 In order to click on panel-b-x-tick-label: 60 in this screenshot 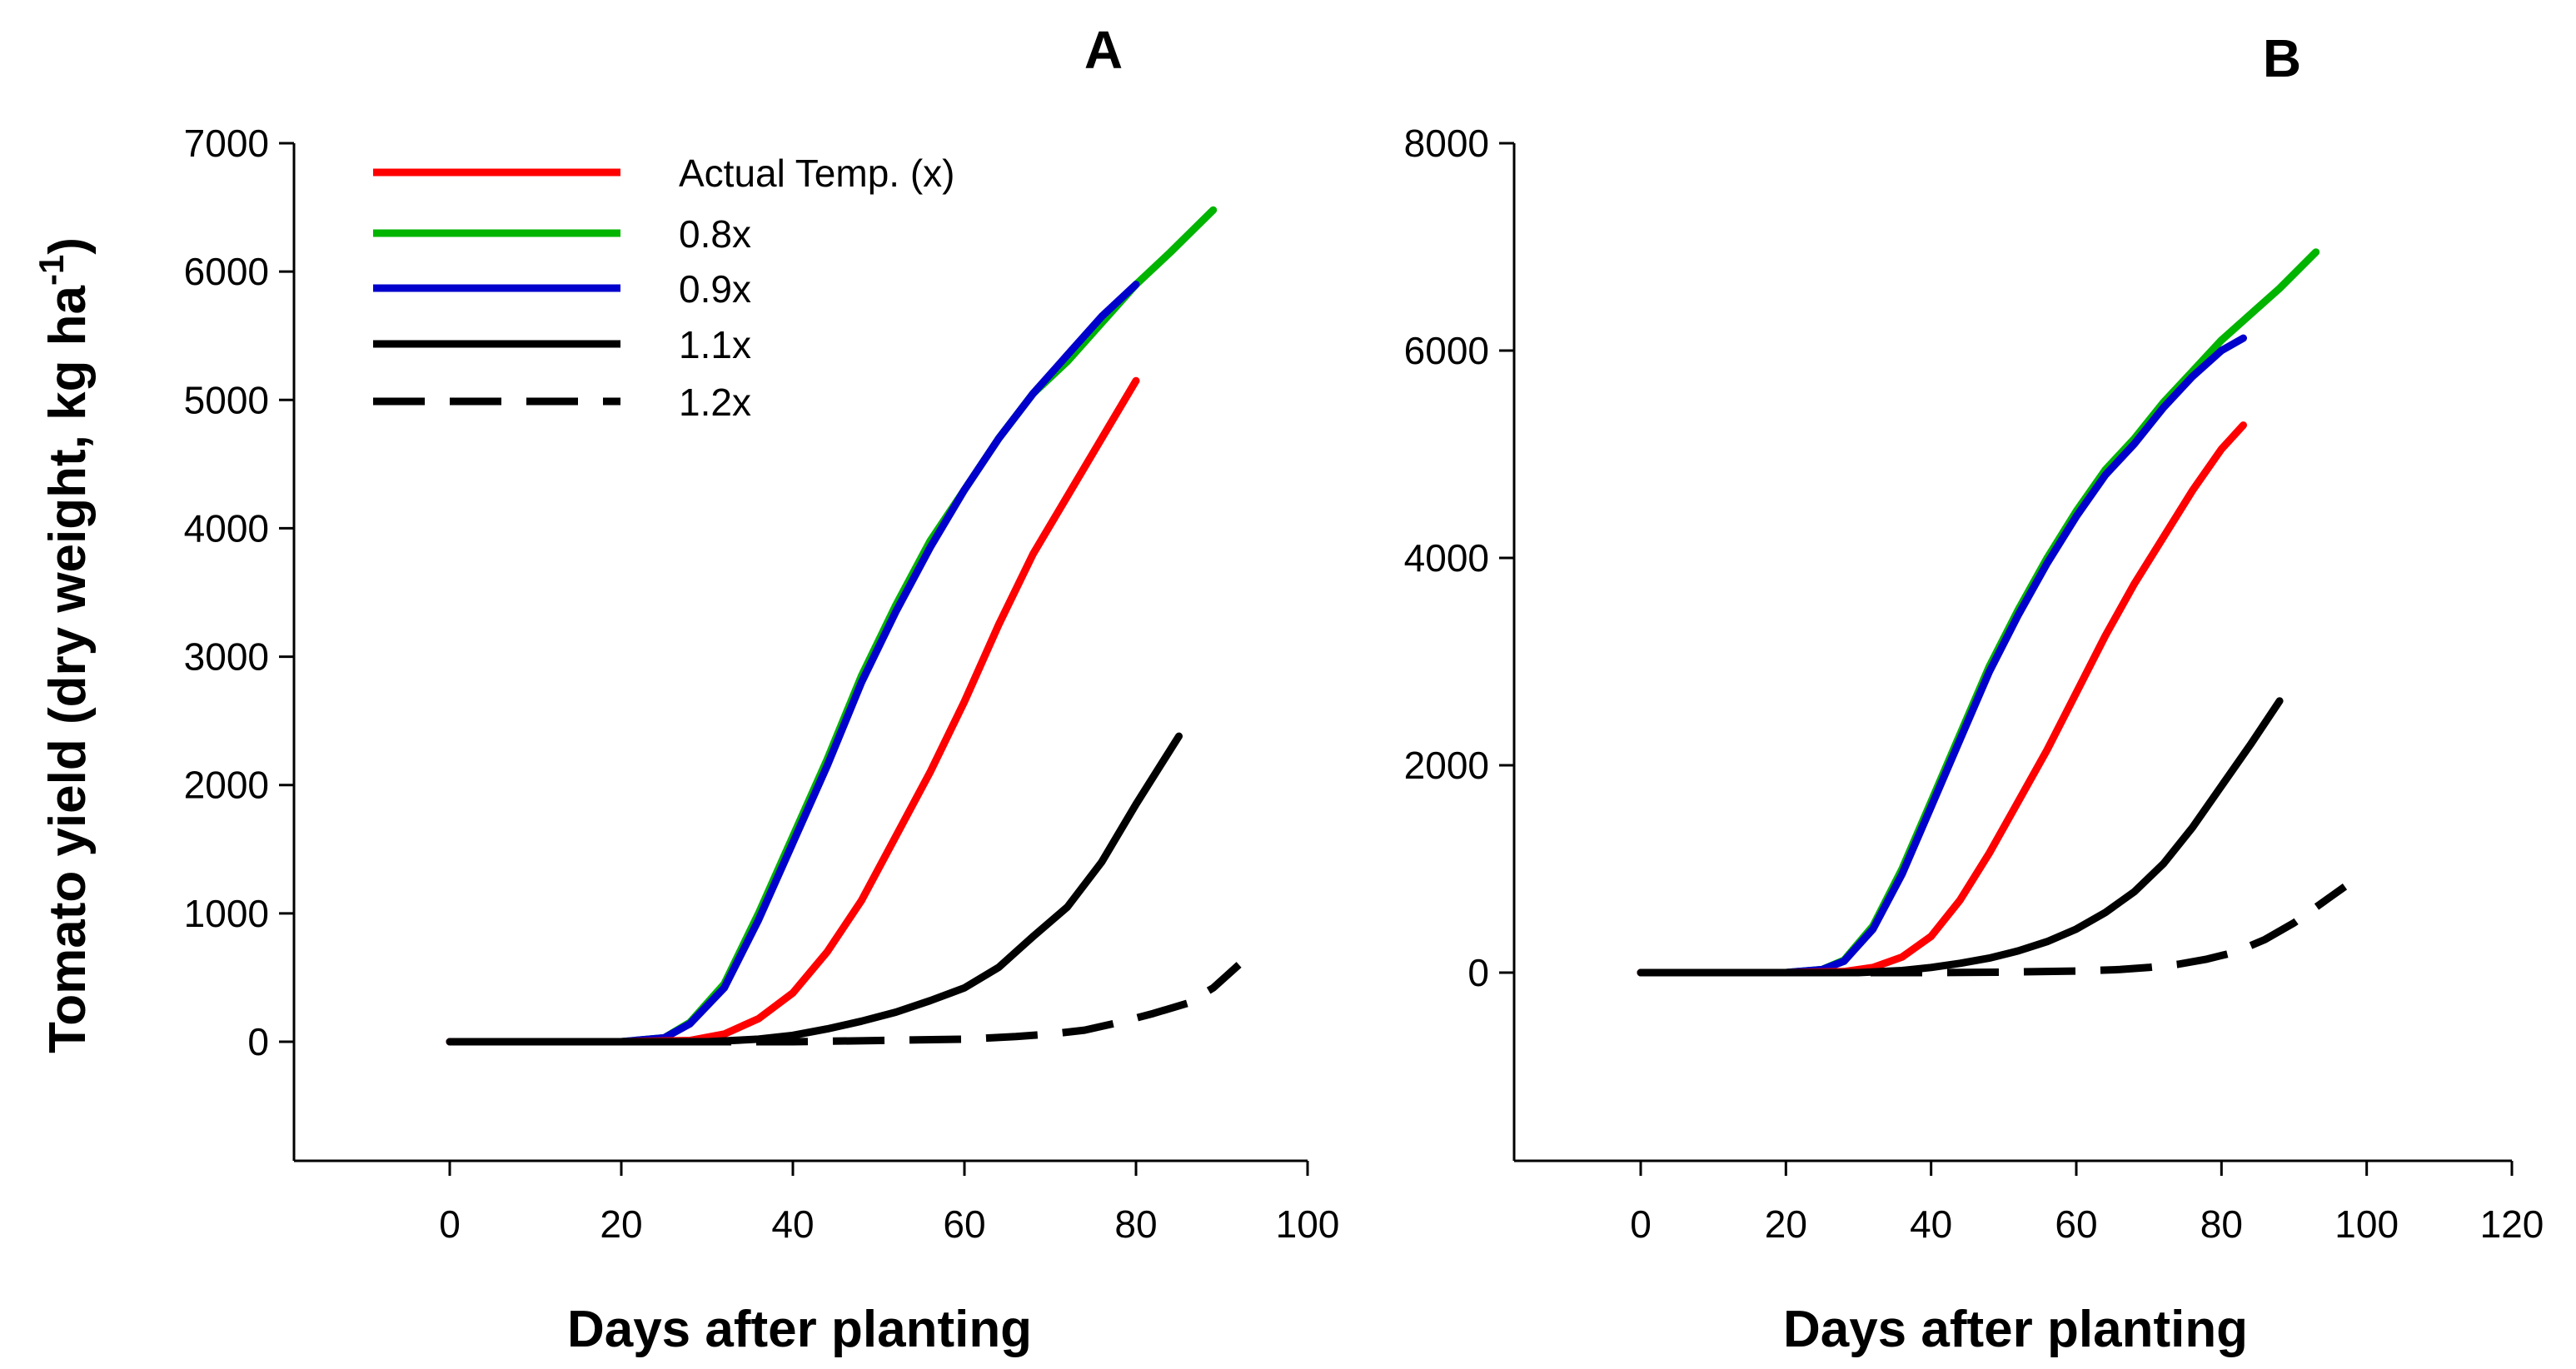, I will do `click(2076, 1224)`.